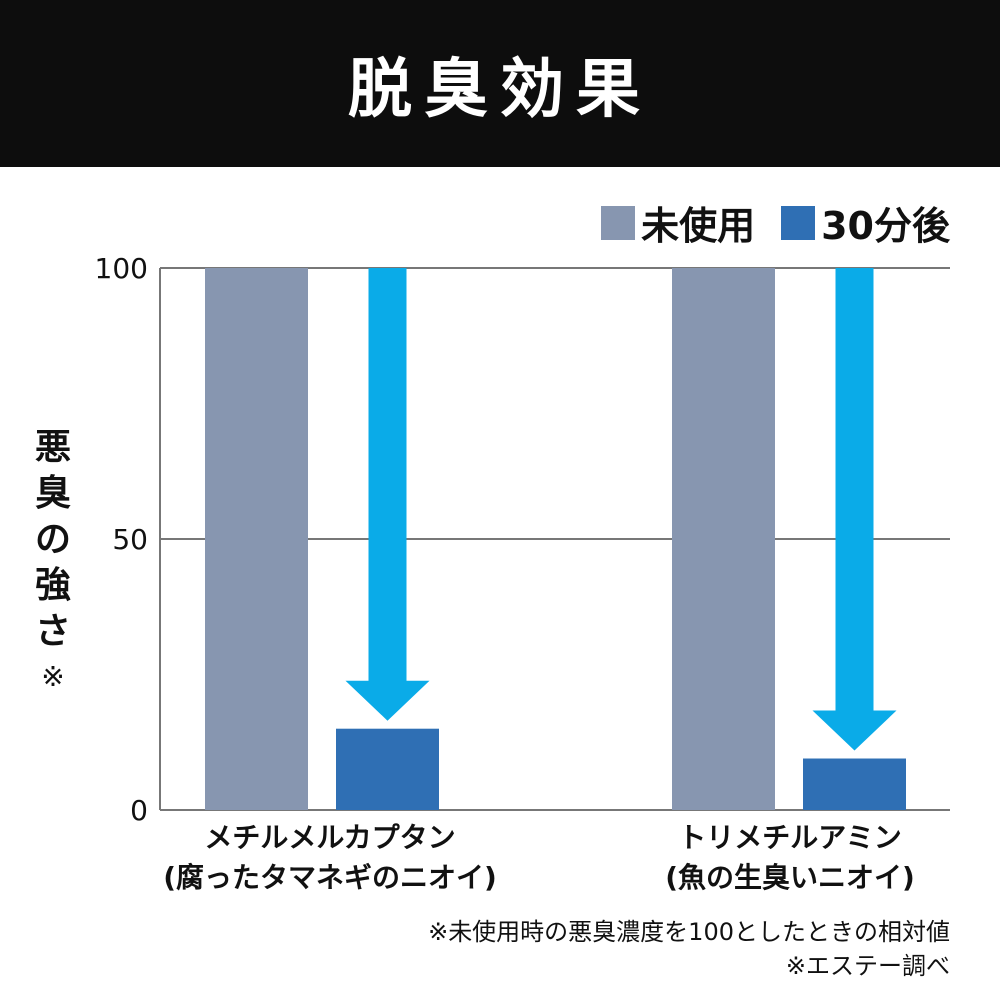 The width and height of the screenshot is (1000, 1000). I want to click on y-axis-label: 悪 臭 の 強 さ ※, so click(53, 561).